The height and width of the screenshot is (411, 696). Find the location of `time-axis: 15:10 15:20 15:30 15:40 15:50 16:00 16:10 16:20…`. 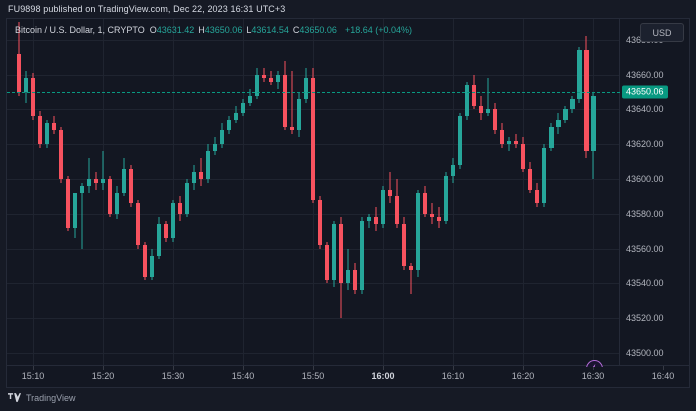

time-axis: 15:10 15:20 15:30 15:40 15:50 16:00 16:10 16:20… is located at coordinates (348, 376).